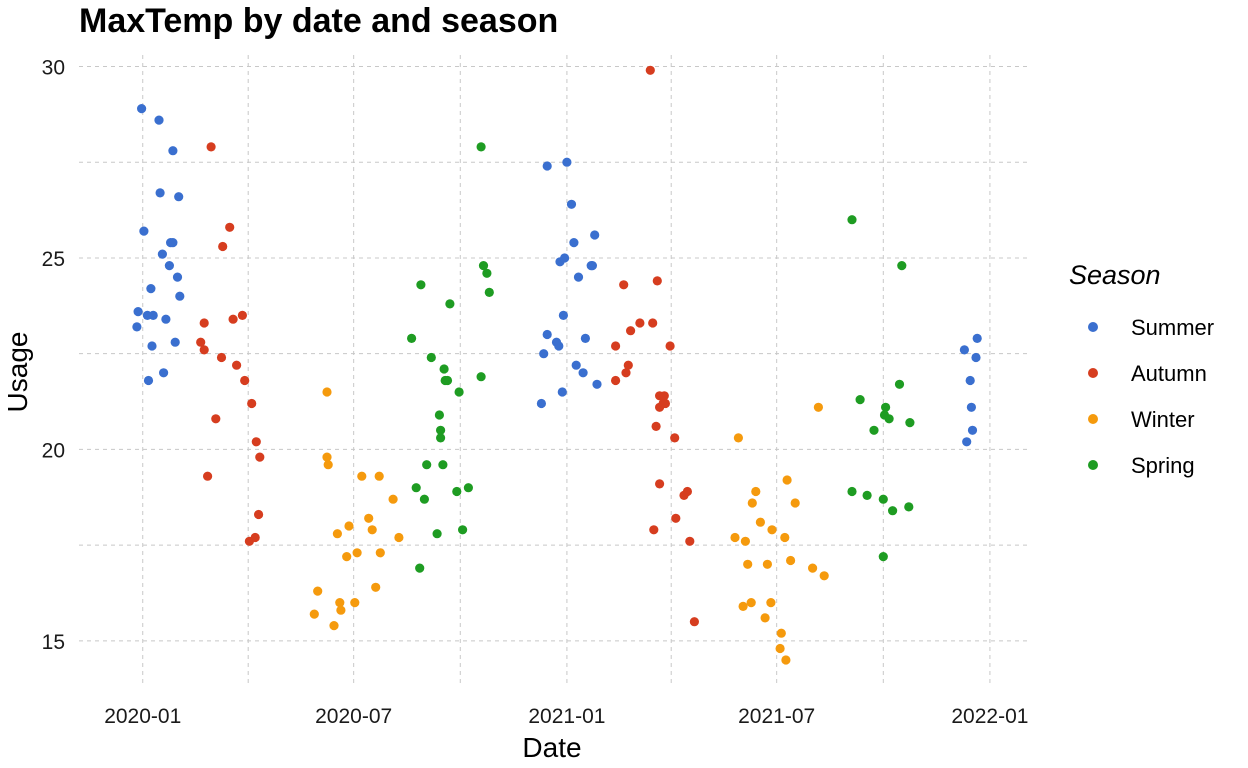 Image resolution: width=1248 pixels, height=768 pixels. Describe the element at coordinates (1163, 465) in the screenshot. I see `legend-label: Spring` at that location.